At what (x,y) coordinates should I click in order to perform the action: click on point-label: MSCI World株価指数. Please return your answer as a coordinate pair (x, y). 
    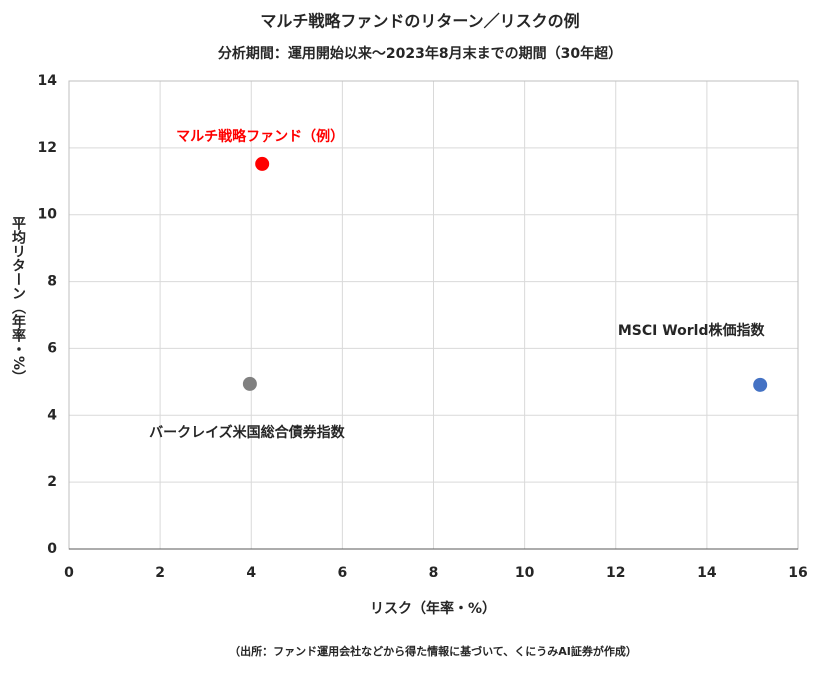
    Looking at the image, I should click on (692, 330).